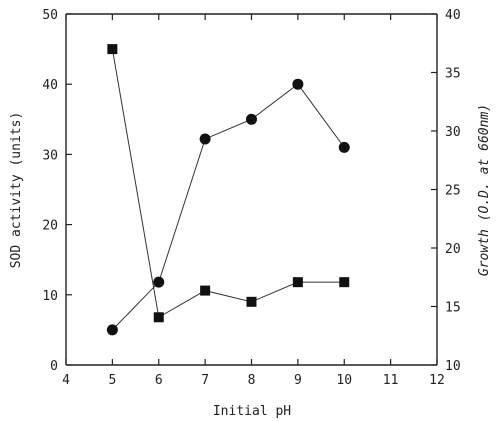 The width and height of the screenshot is (498, 421). I want to click on y-left-tick-label: 10, so click(50, 296).